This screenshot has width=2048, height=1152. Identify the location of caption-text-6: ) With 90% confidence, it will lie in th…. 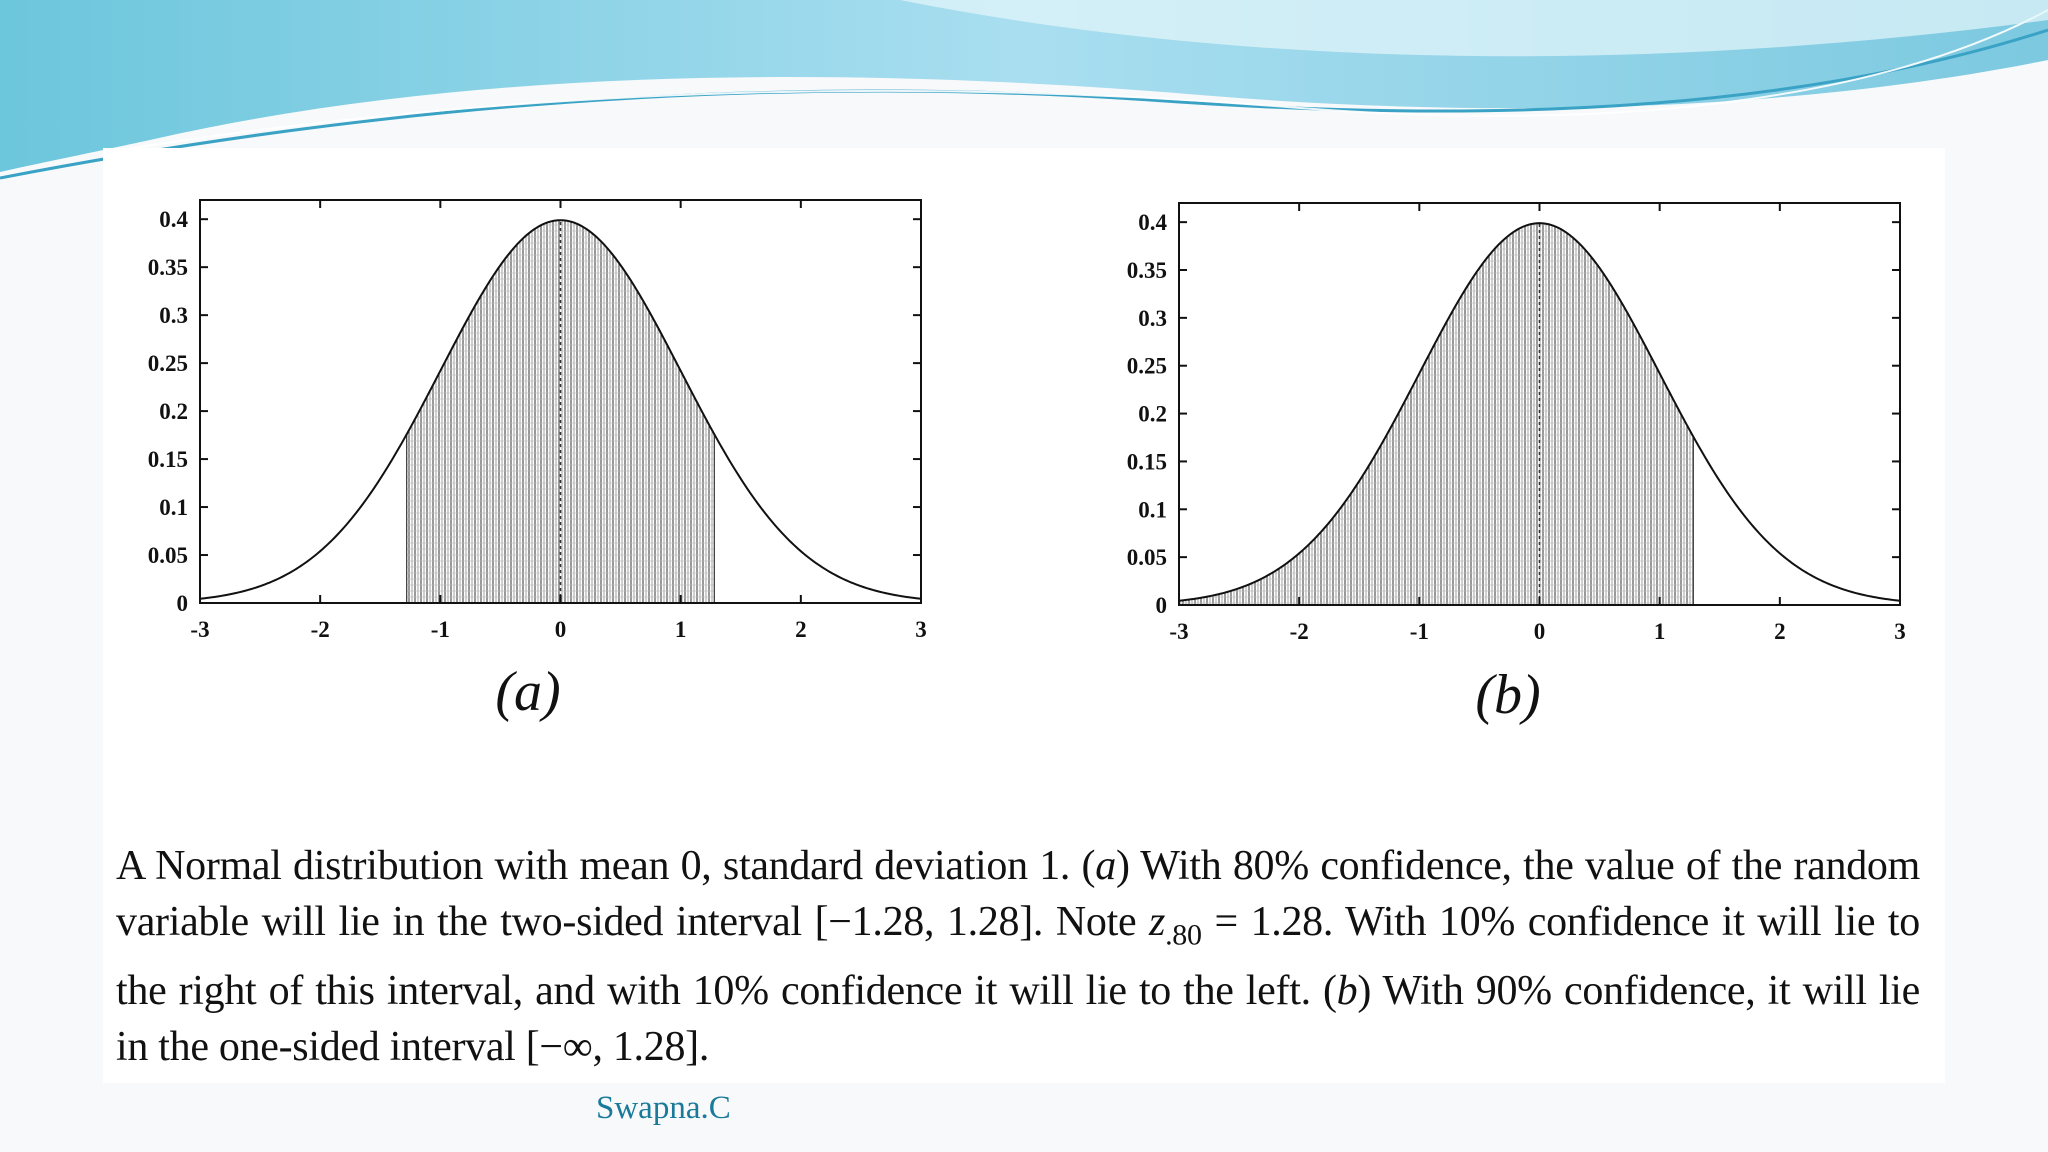
(1018, 1019).